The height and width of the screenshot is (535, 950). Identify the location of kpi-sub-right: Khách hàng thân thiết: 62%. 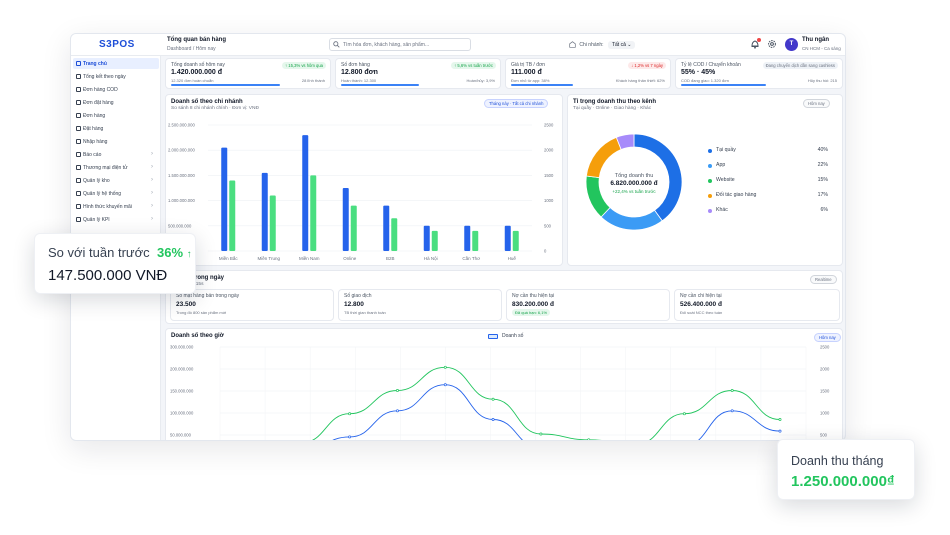
(640, 80).